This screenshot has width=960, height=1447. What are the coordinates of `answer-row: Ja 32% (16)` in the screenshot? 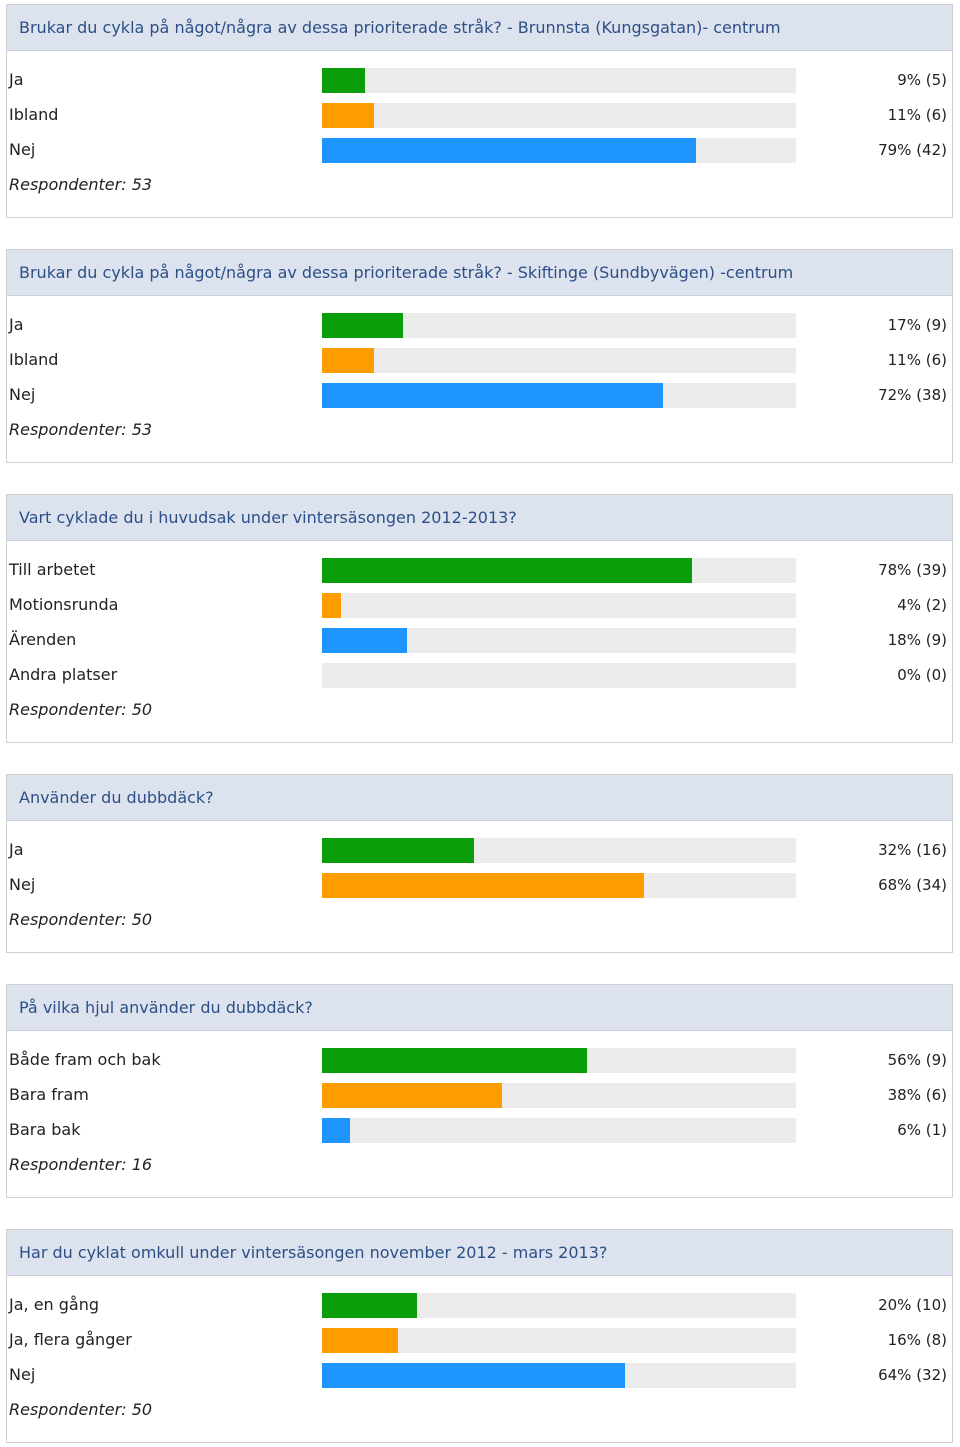 It's located at (479, 854).